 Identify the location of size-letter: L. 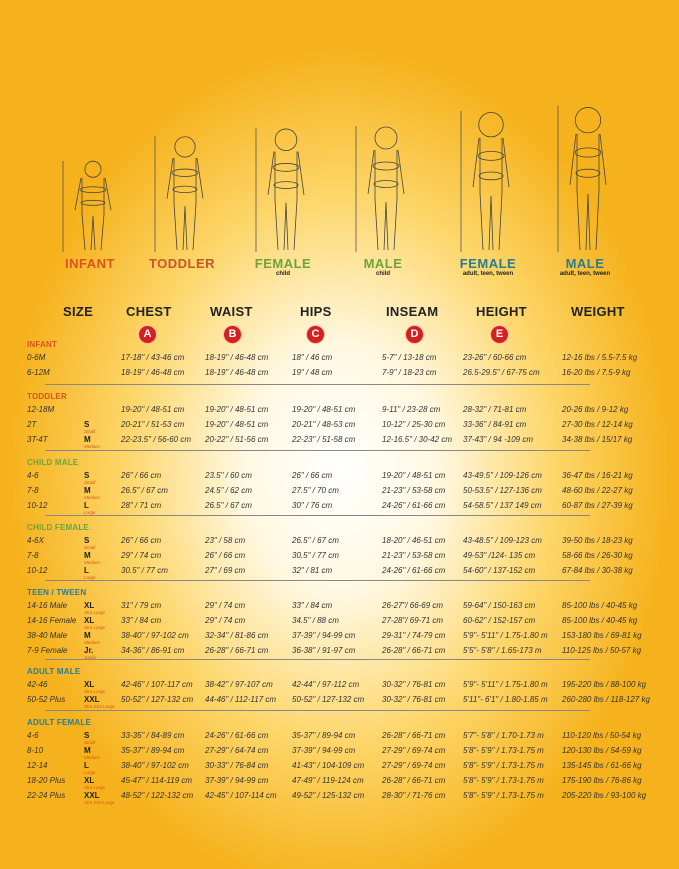
(86, 570).